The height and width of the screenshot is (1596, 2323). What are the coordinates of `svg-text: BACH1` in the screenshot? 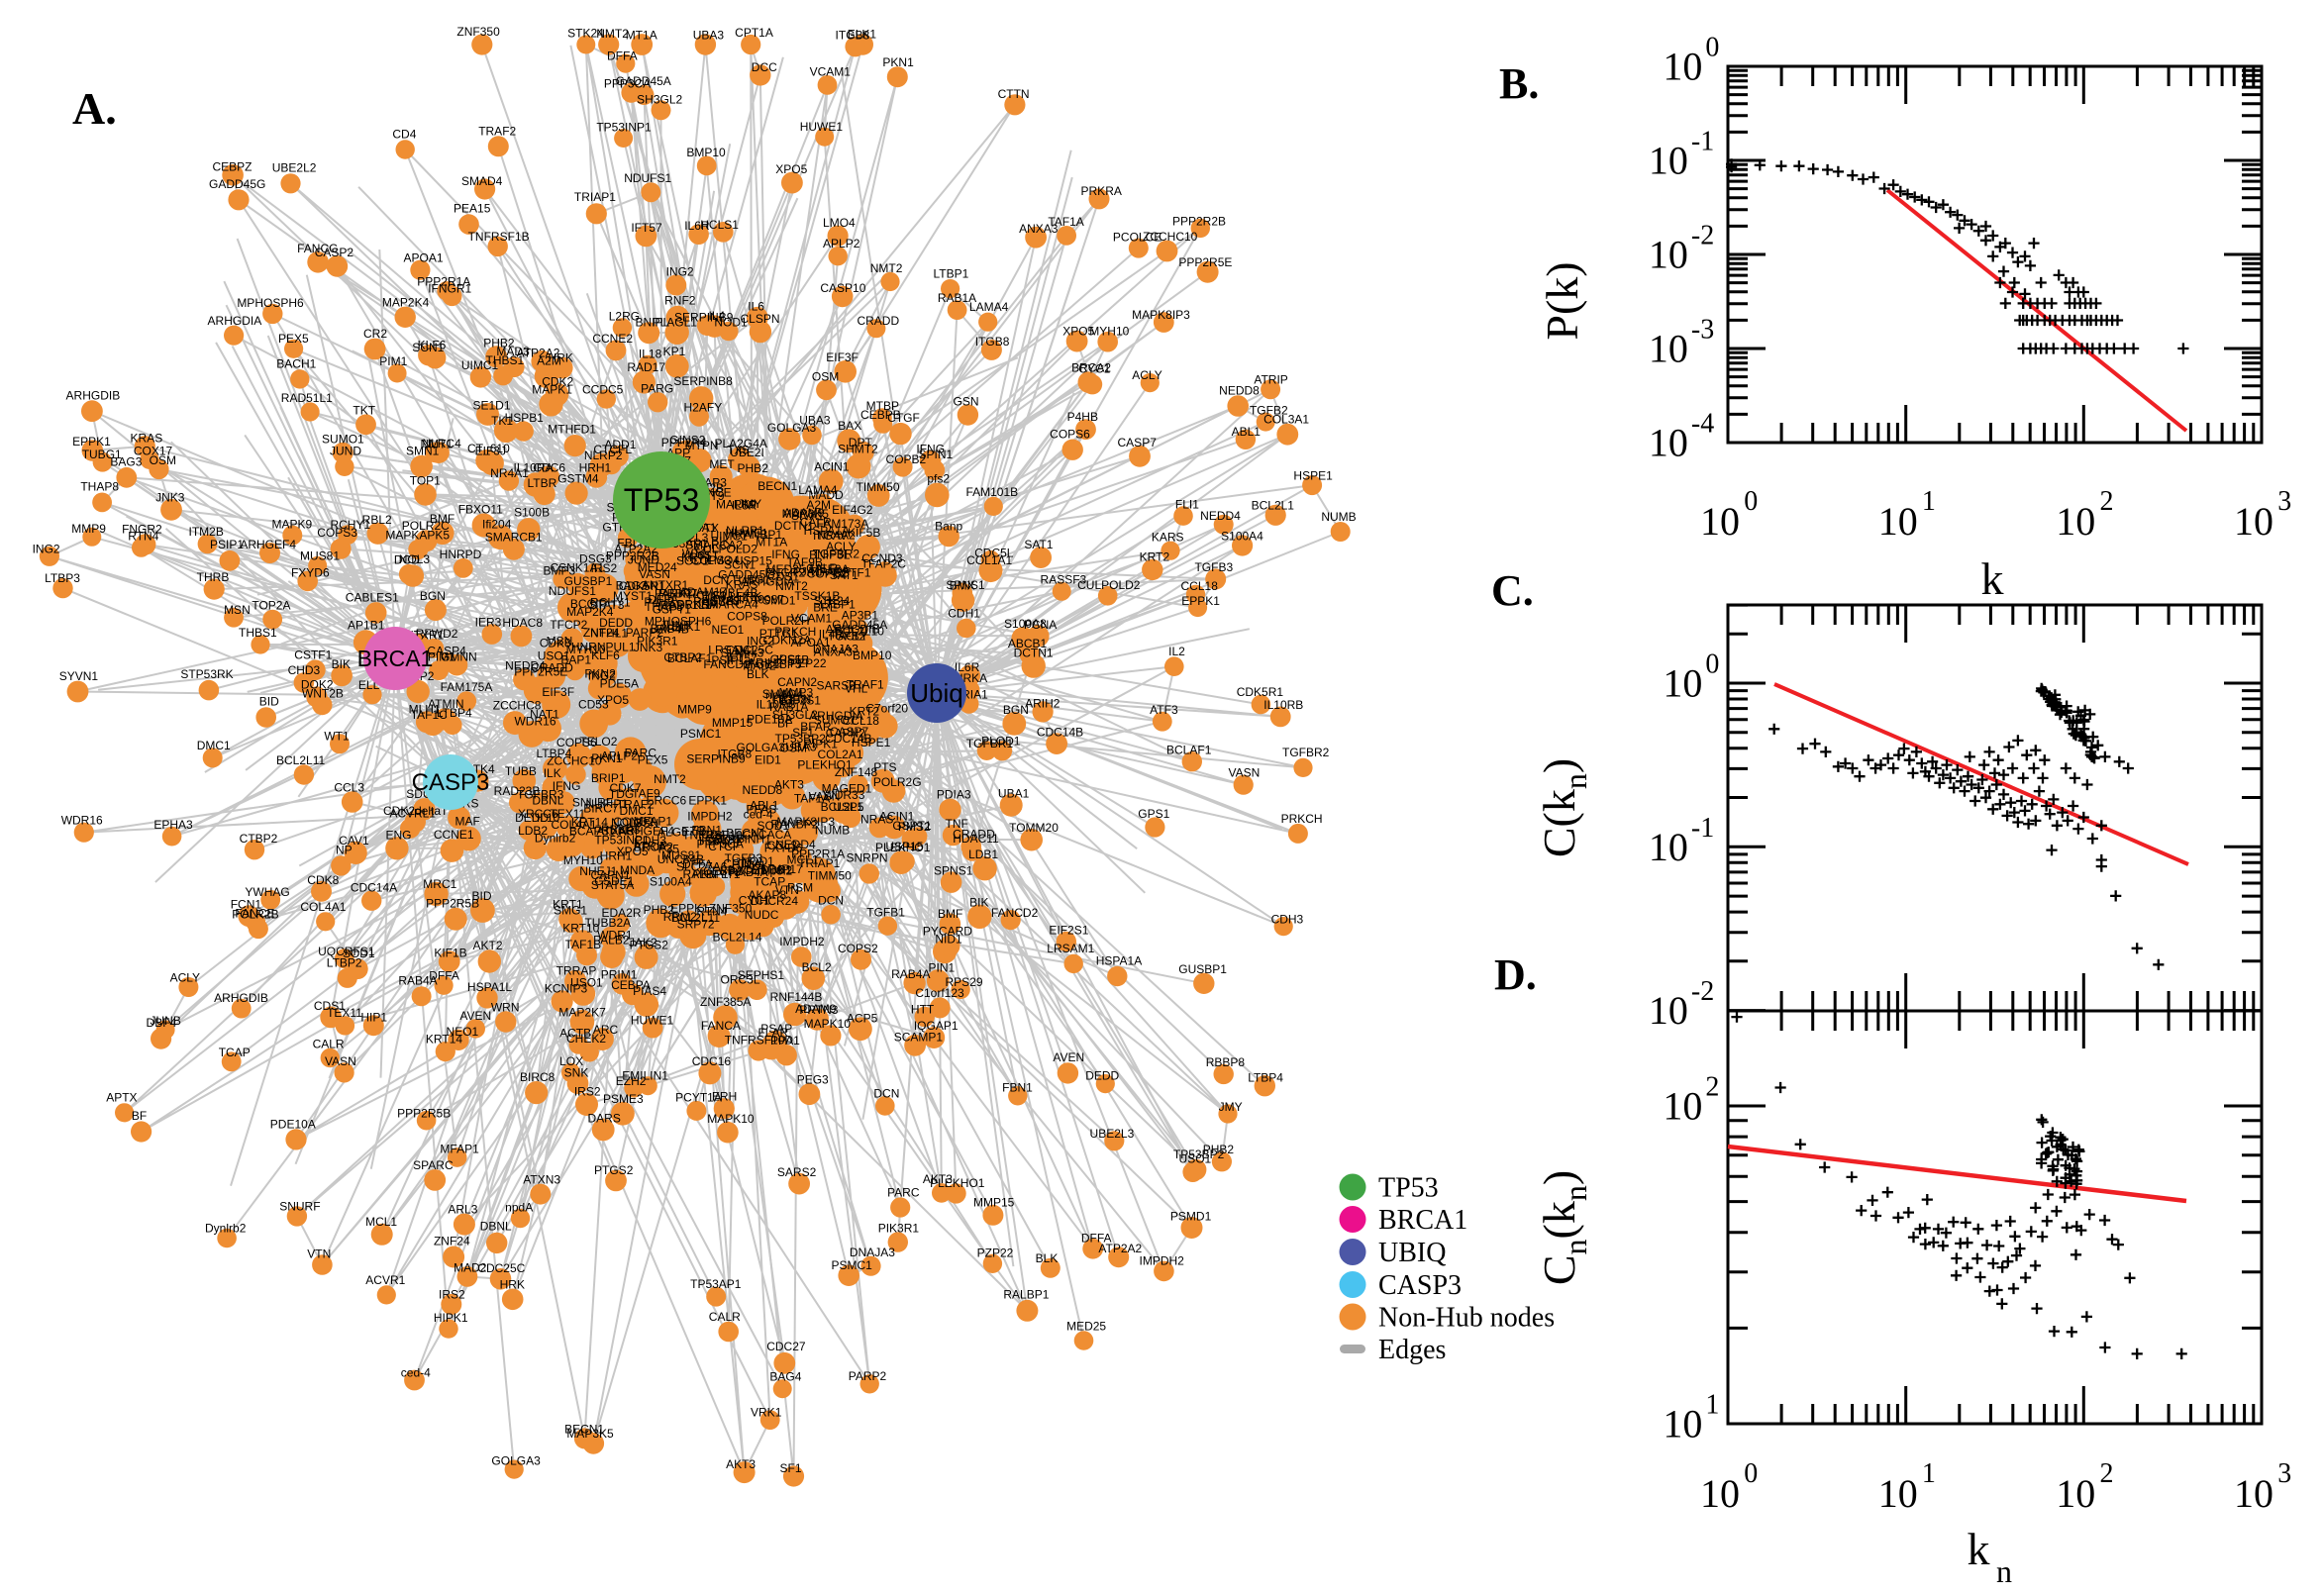 It's located at (748, 870).